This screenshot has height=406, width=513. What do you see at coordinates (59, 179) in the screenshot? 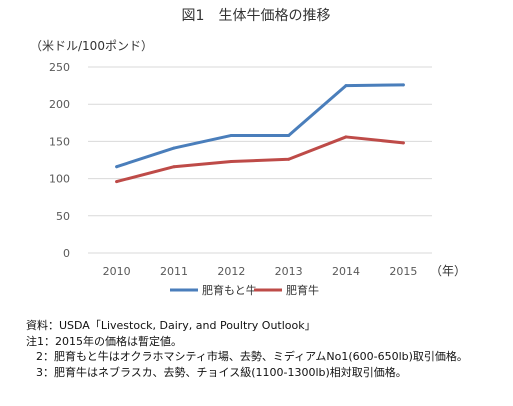
I see `y-tick-label: 100` at bounding box center [59, 179].